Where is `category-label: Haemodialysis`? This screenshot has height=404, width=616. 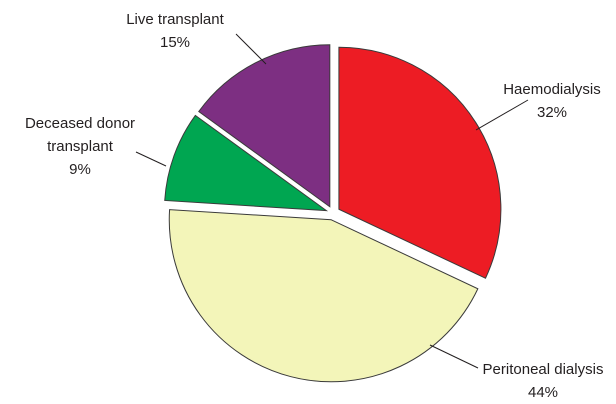 category-label: Haemodialysis is located at coordinates (552, 89).